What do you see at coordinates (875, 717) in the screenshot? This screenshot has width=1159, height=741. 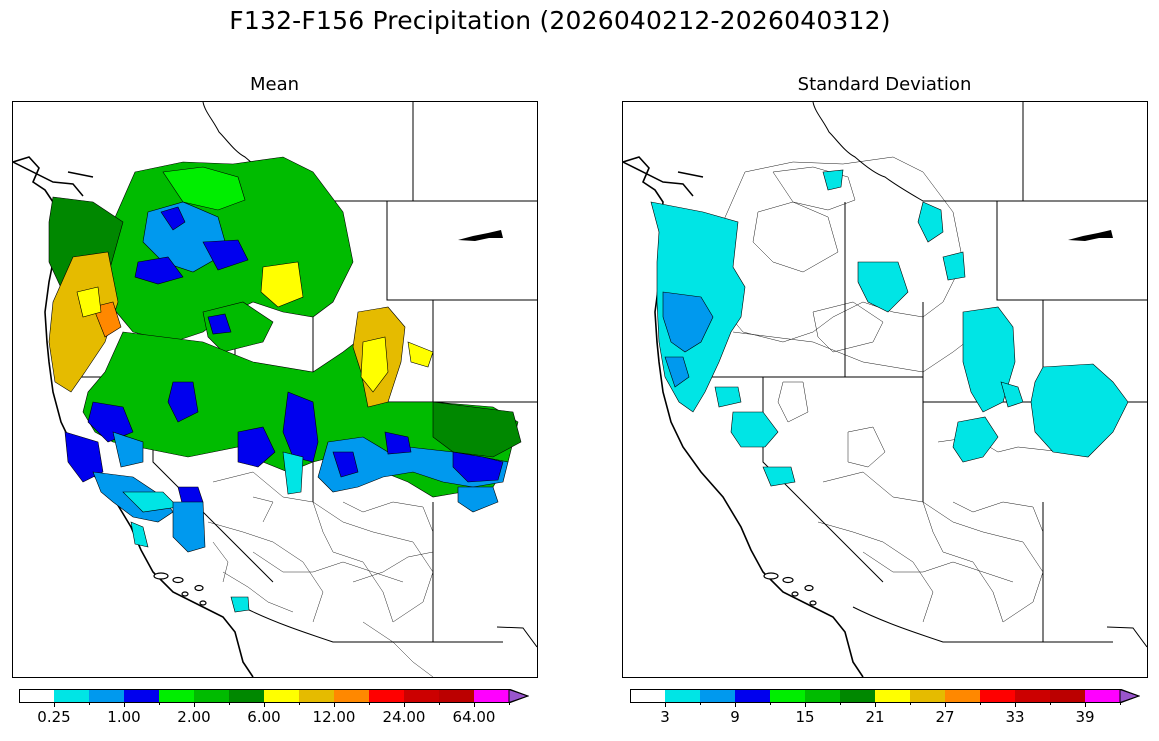 I see `colorbar-tick-label: 21` at bounding box center [875, 717].